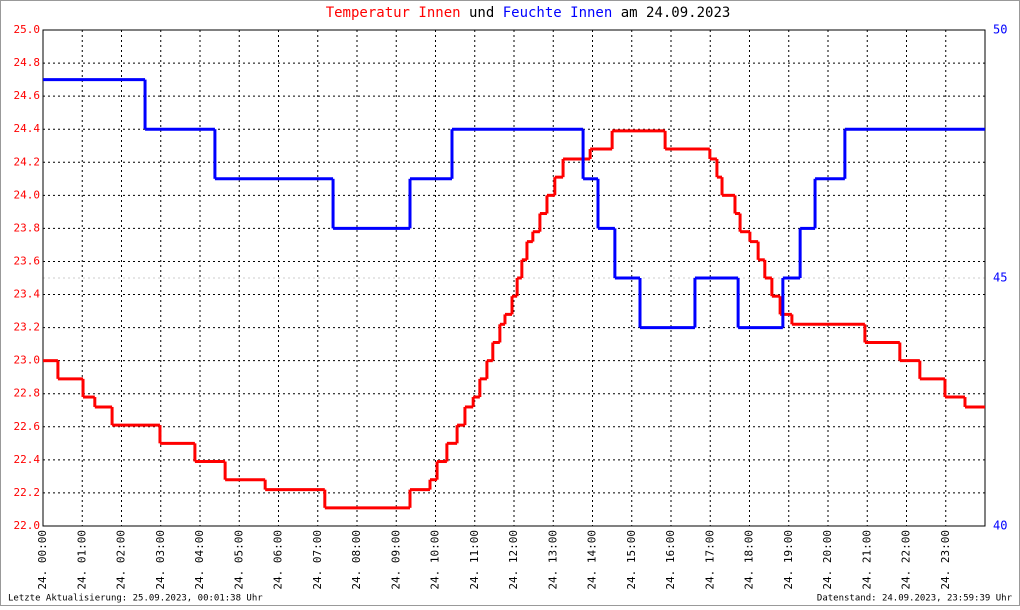  Describe the element at coordinates (27, 62) in the screenshot. I see `y-tick-label: 24.8` at that location.